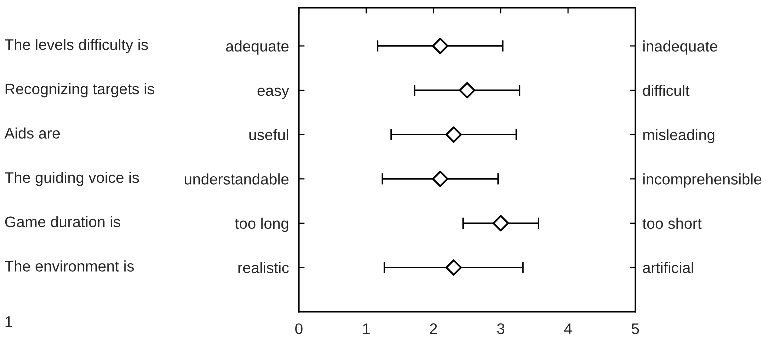  Describe the element at coordinates (681, 47) in the screenshot. I see `y2-tick-label: inadequate` at that location.